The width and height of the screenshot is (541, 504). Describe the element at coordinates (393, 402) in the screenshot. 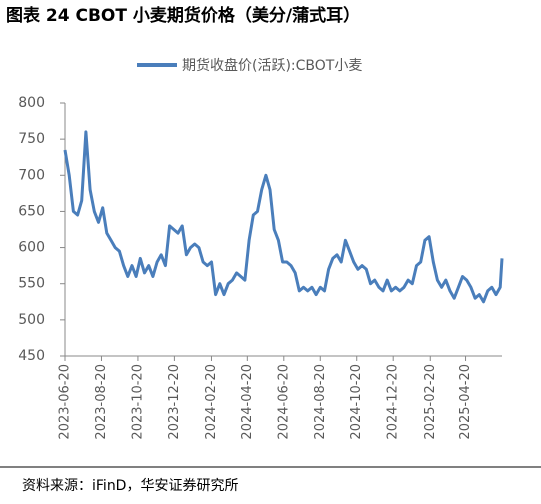

I see `x-tick-label: 2024-12-20` at that location.